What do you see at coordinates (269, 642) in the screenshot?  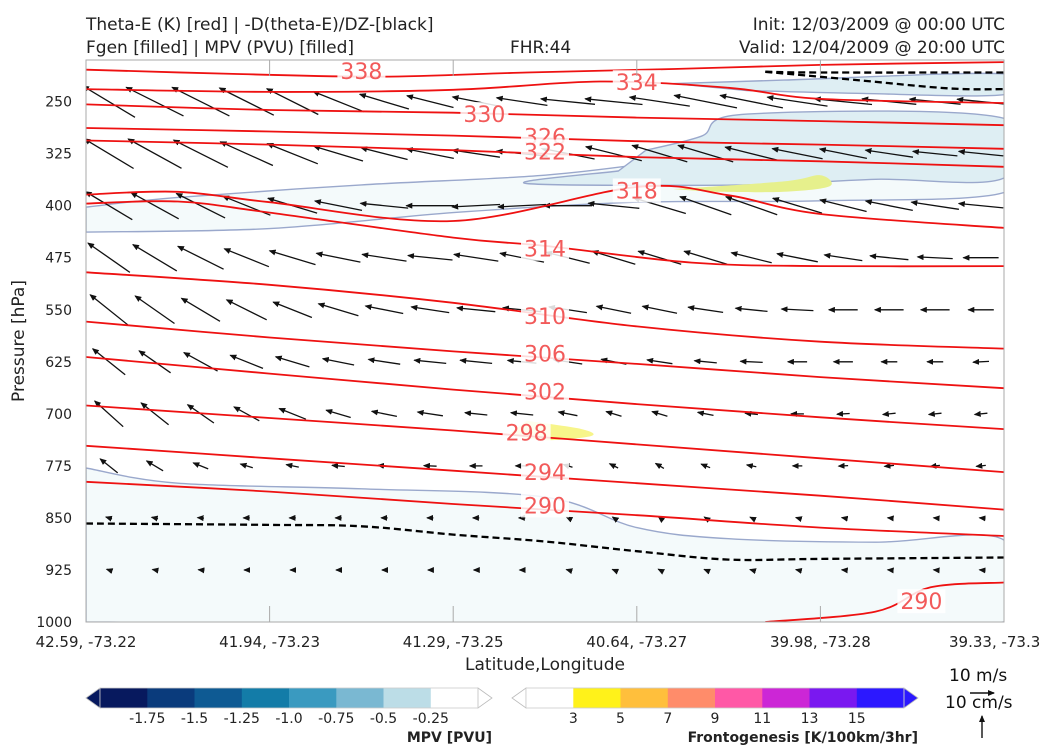 I see `x-tick-label: 41.94, -73.23` at bounding box center [269, 642].